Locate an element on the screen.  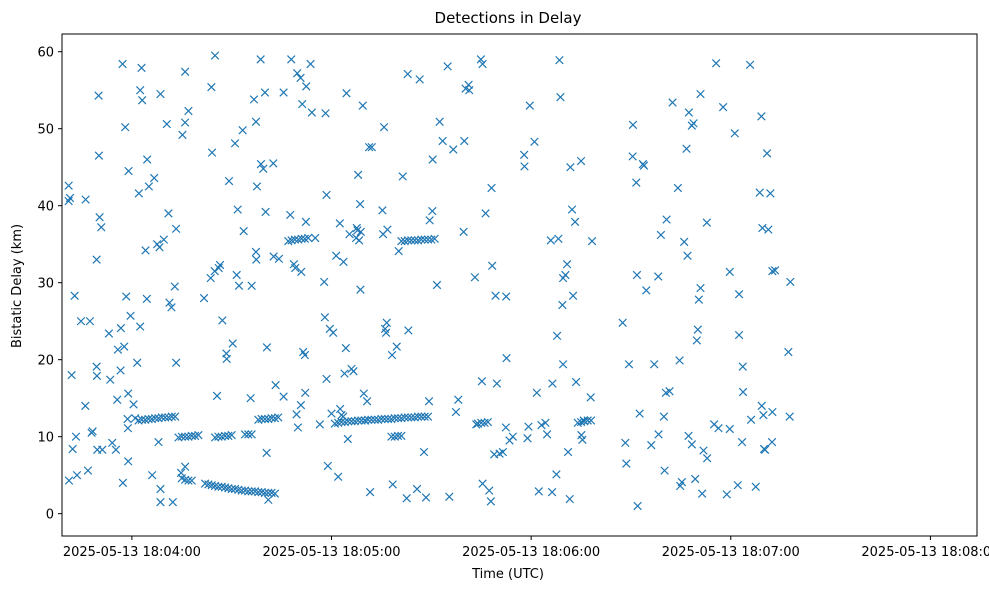
y-tick-label: 50 is located at coordinates (45, 130).